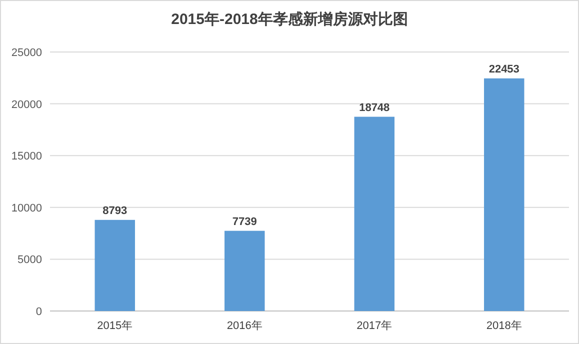 This screenshot has height=344, width=579. I want to click on y-tick-label: 15000, so click(26, 156).